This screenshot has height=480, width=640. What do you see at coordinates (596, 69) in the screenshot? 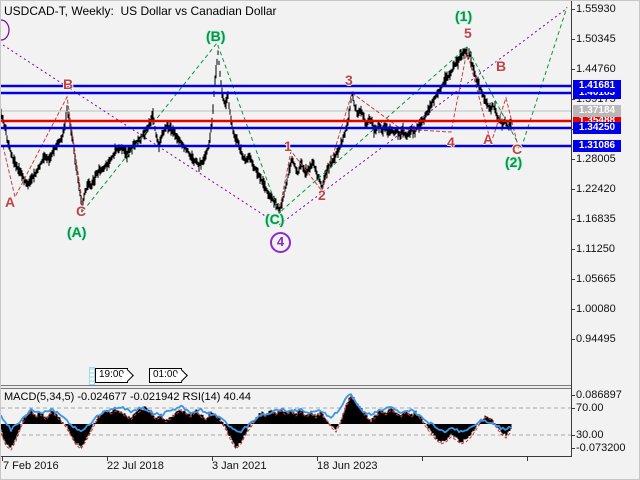
I see `price-axis-label: 1.44760` at bounding box center [596, 69].